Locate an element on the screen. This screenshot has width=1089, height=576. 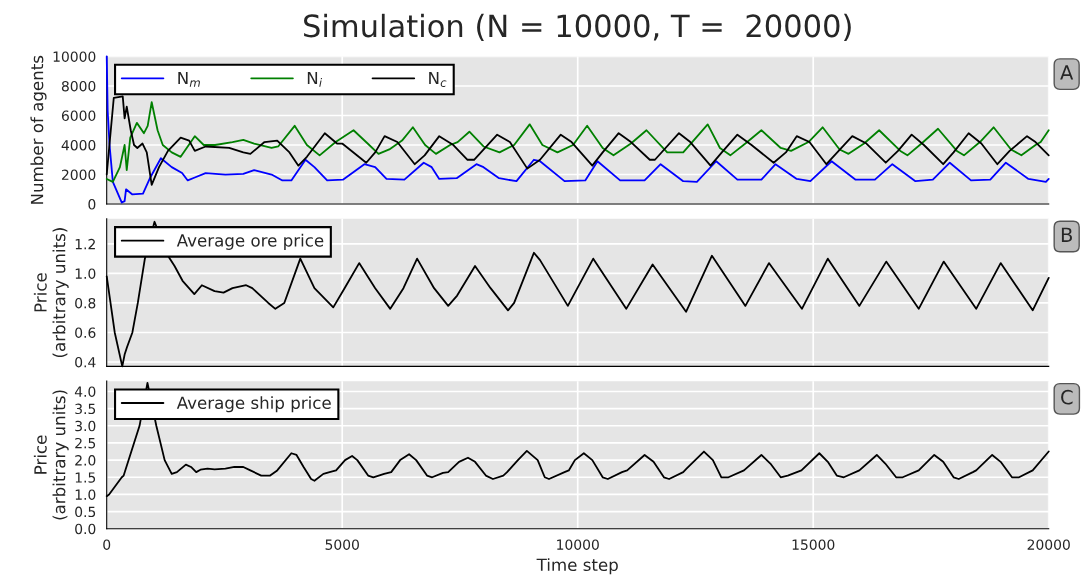
x-tick-label: 5000 is located at coordinates (342, 544).